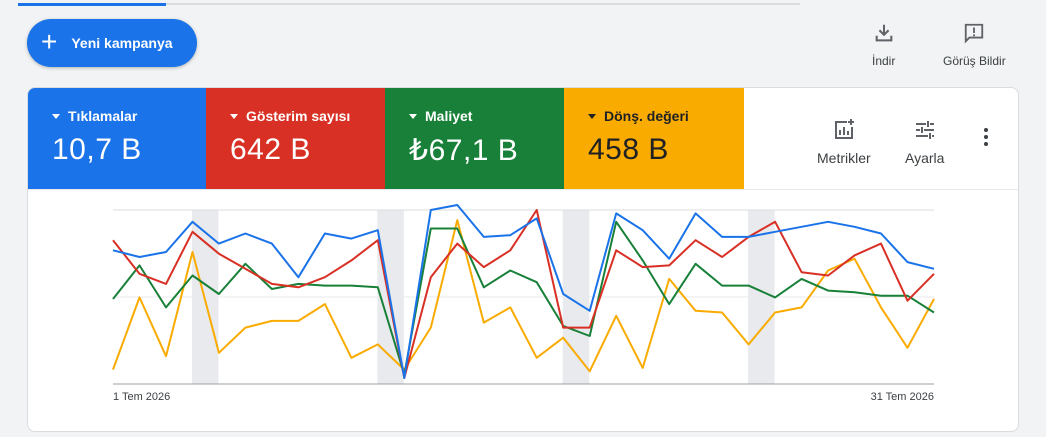 The height and width of the screenshot is (437, 1046). Describe the element at coordinates (523, 189) in the screenshot. I see `card-divider` at that location.